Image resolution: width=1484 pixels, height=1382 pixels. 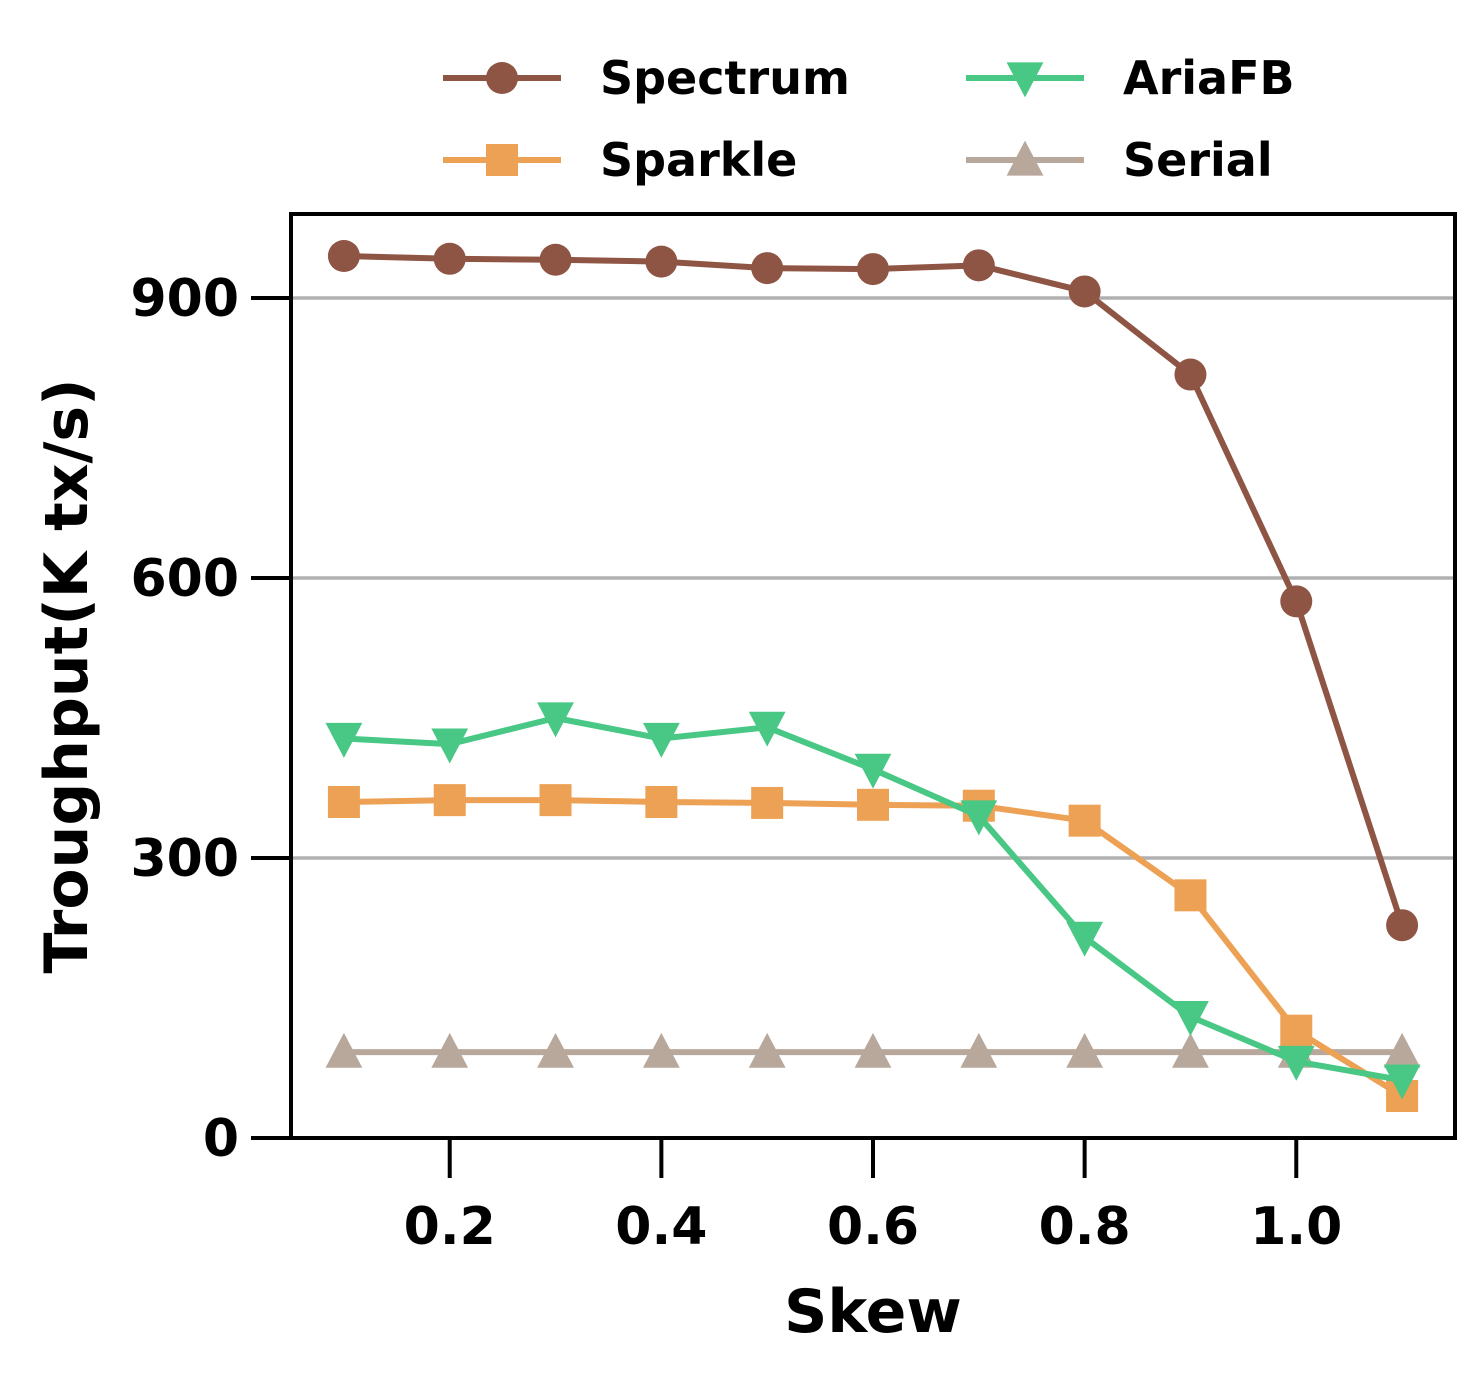 I want to click on legend-label: AriaFB, so click(x=1209, y=78).